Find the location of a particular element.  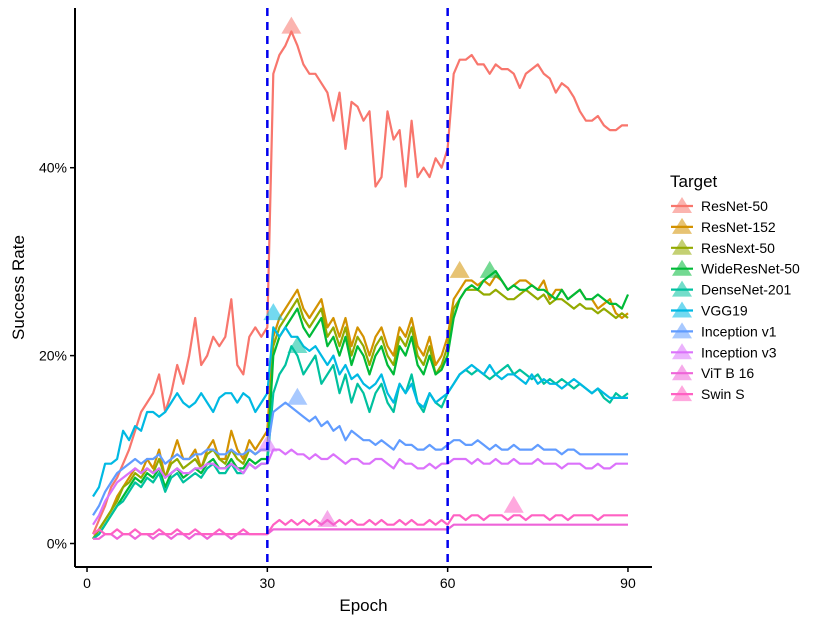

legend-label: Inception v1 is located at coordinates (739, 331).